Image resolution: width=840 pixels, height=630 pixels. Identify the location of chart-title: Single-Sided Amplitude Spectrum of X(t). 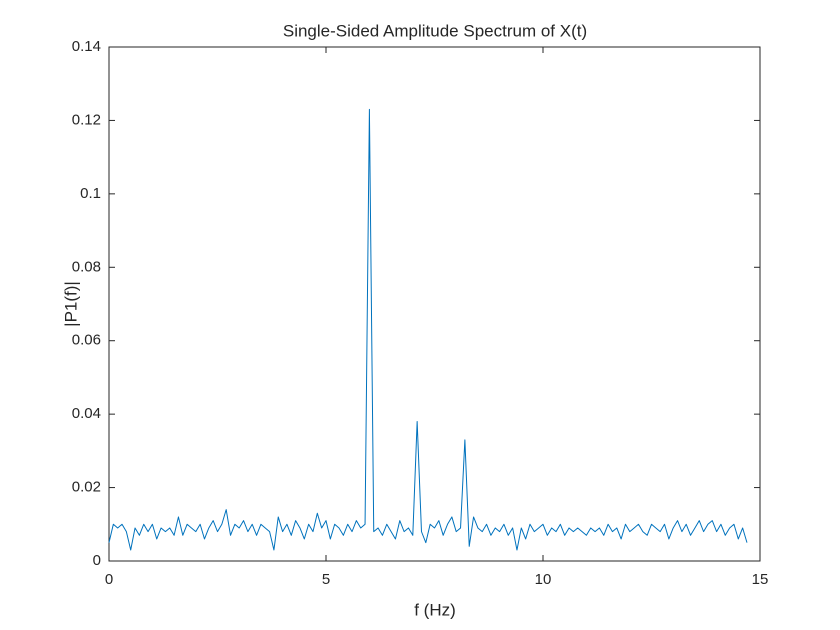
(435, 30).